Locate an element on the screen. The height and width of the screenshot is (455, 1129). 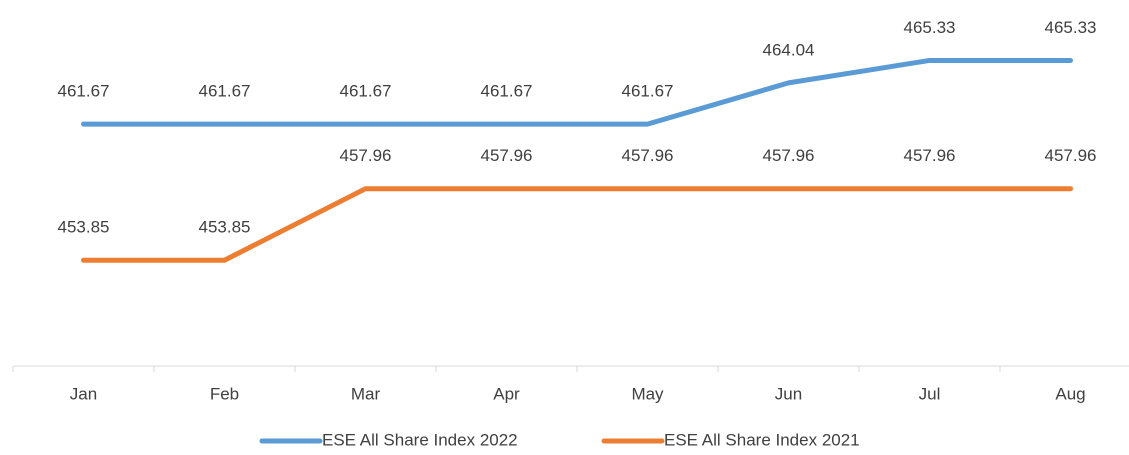
x-tick-label: Jul is located at coordinates (930, 393).